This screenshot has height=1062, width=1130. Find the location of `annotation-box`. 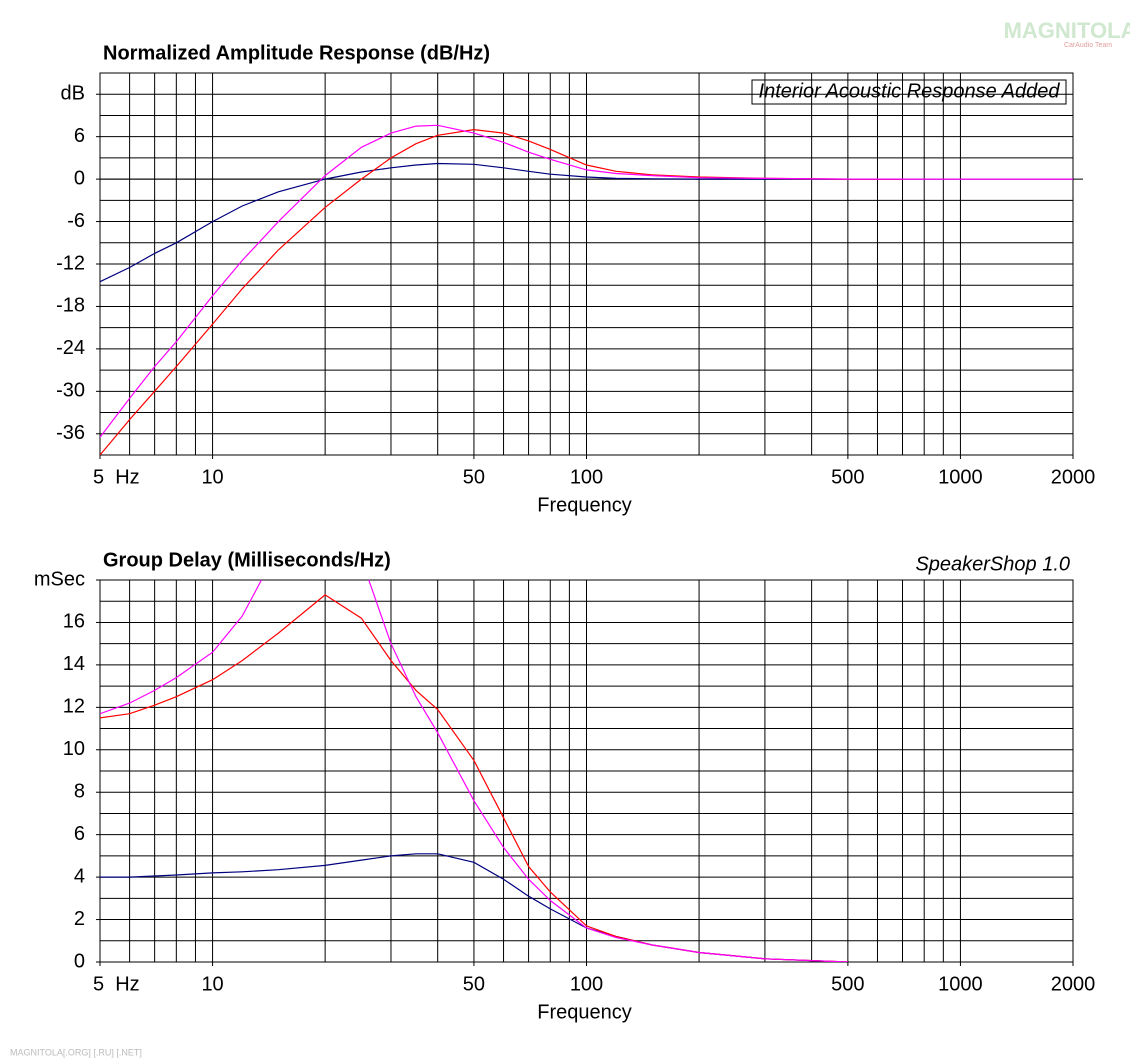

annotation-box is located at coordinates (909, 92).